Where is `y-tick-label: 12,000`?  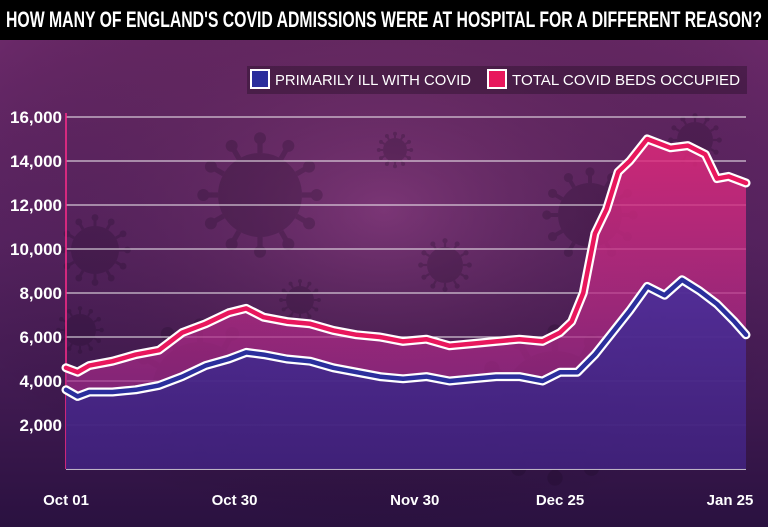 y-tick-label: 12,000 is located at coordinates (36, 205).